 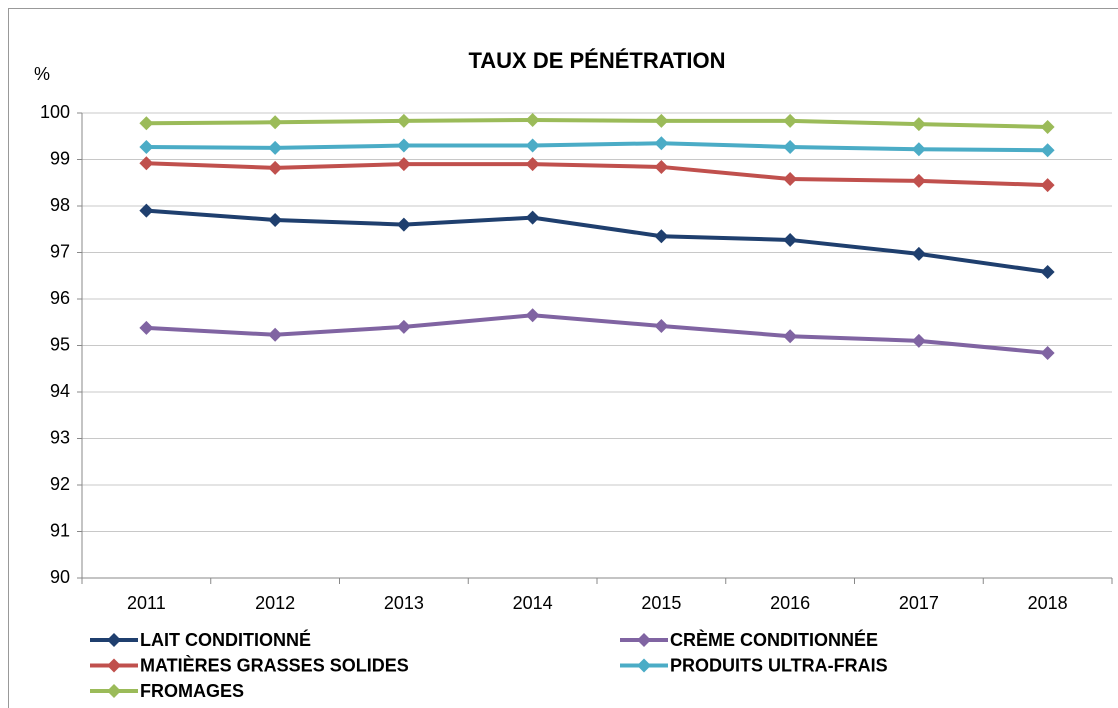 What do you see at coordinates (192, 691) in the screenshot?
I see `legend-label: FROMAGES` at bounding box center [192, 691].